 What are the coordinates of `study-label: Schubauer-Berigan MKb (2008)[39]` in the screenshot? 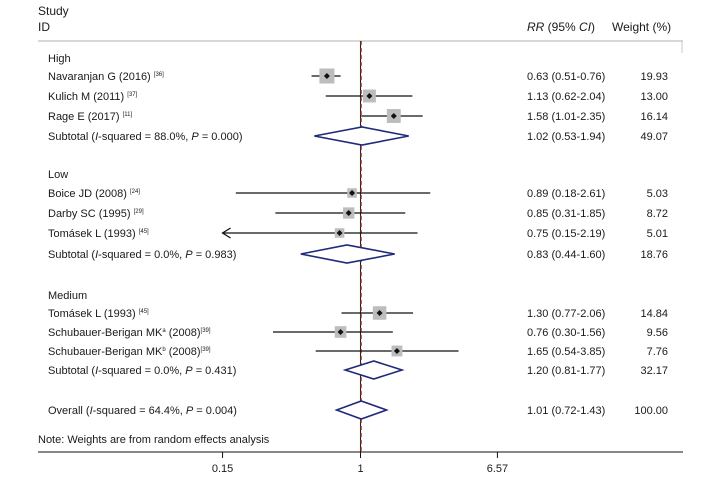 It's located at (129, 352).